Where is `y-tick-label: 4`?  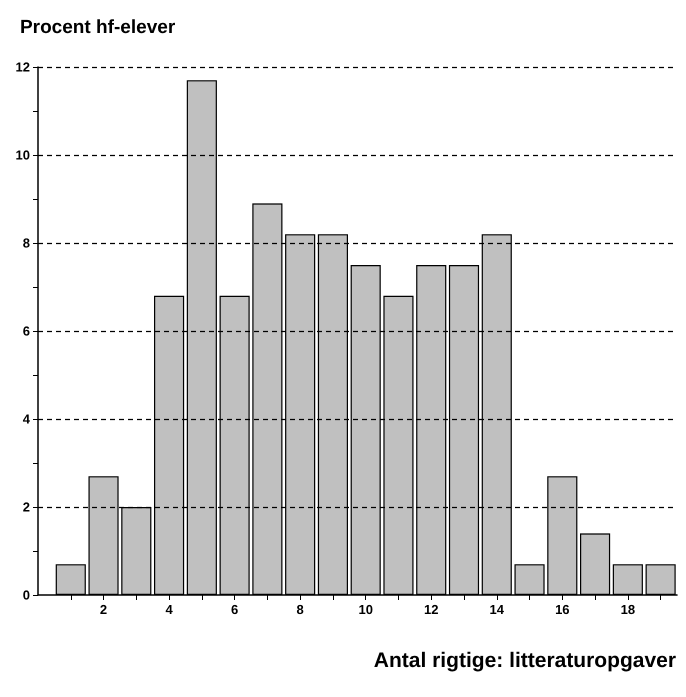 y-tick-label: 4 is located at coordinates (26, 419).